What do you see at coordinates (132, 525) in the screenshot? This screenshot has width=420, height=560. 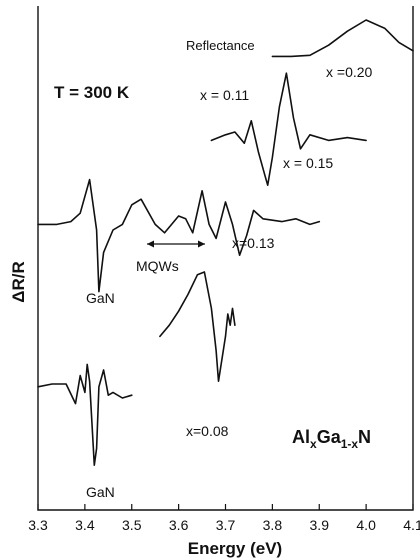 I see `x-tick-label: 3.5` at bounding box center [132, 525].